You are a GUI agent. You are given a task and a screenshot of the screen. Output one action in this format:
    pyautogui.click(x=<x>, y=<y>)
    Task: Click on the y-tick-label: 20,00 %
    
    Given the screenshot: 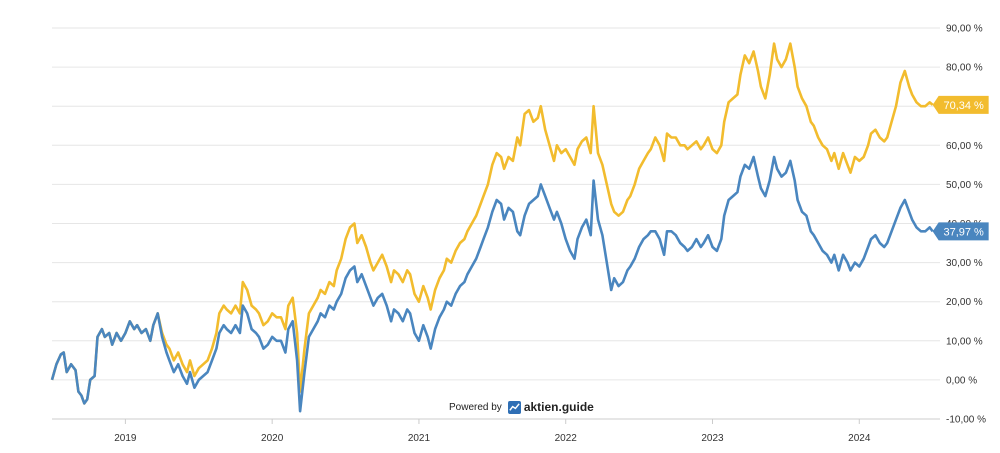 What is the action you would take?
    pyautogui.click(x=964, y=302)
    